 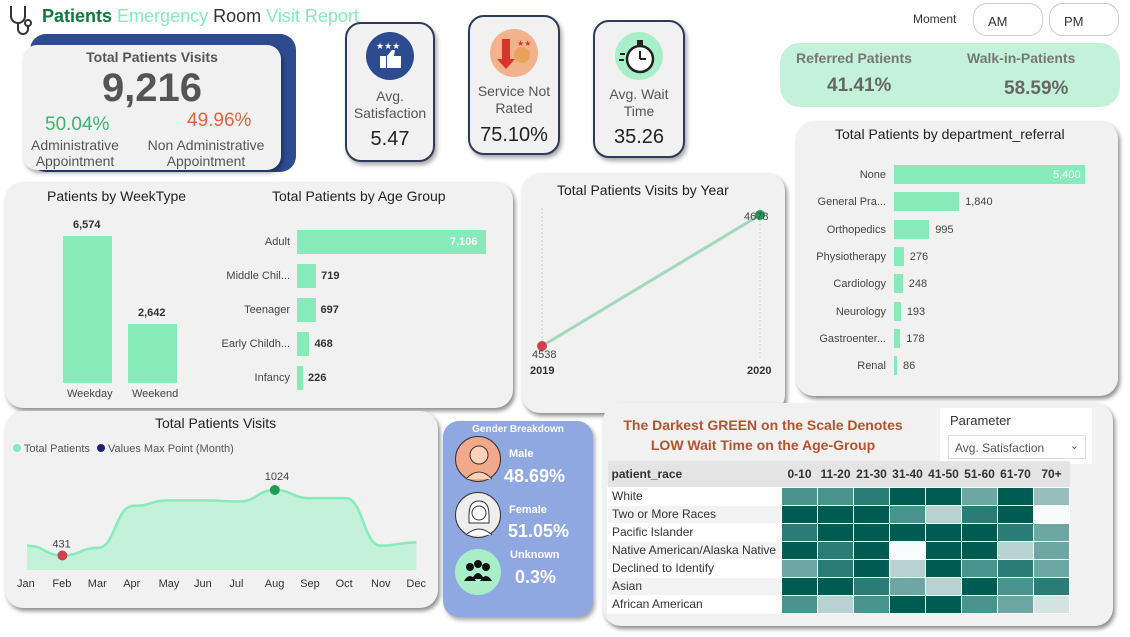 I want to click on parameter-slicer: Parameter Avg. Satisfaction ⌄, so click(x=1016, y=436).